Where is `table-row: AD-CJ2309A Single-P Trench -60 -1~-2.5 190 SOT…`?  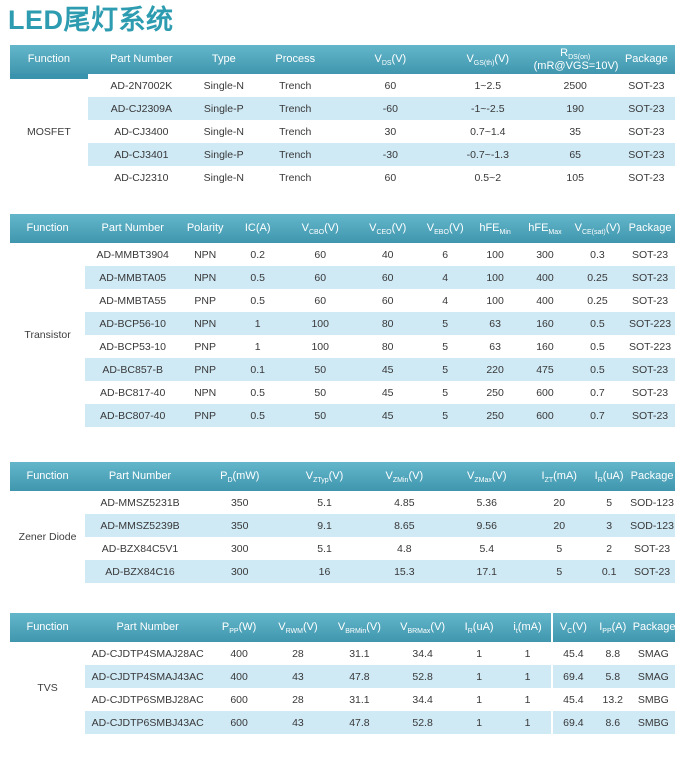 table-row: AD-CJ2309A Single-P Trench -60 -1~-2.5 190 SOT… is located at coordinates (342, 108).